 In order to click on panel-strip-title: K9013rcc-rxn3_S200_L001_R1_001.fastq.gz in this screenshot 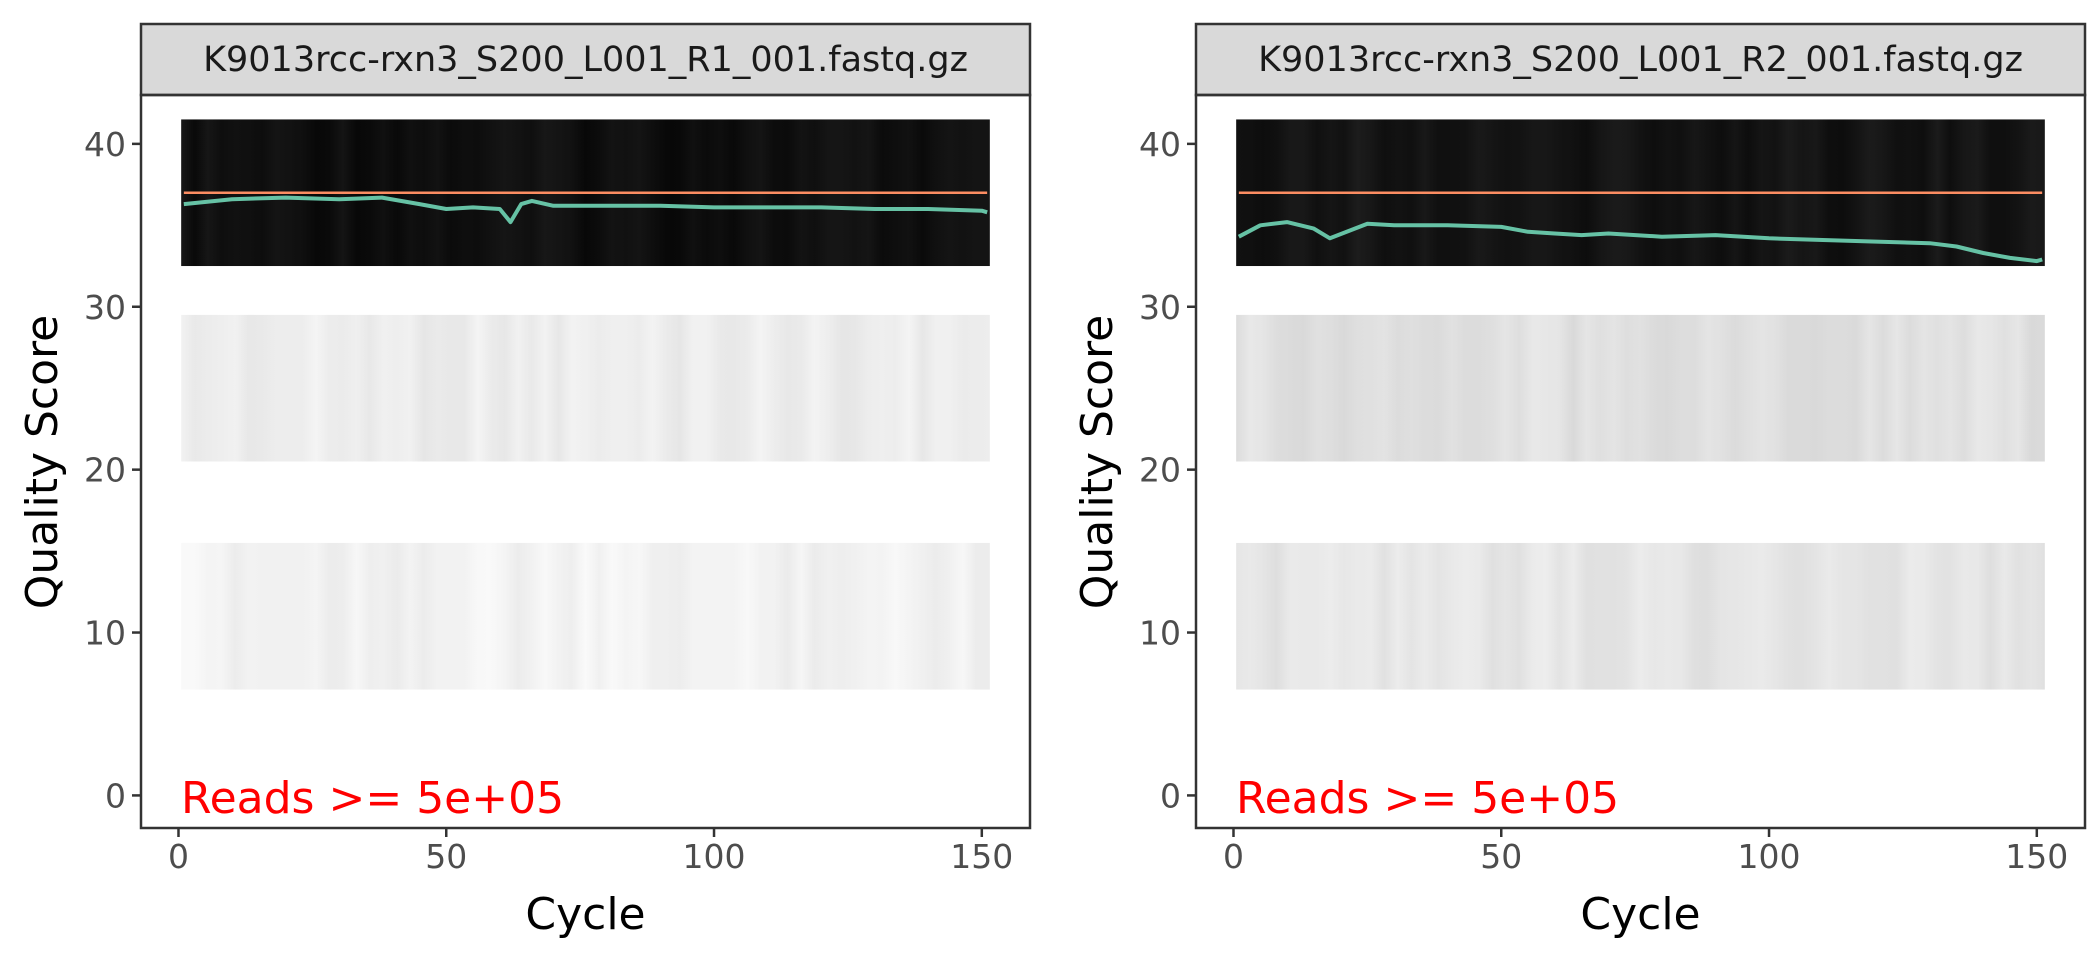, I will do `click(585, 60)`.